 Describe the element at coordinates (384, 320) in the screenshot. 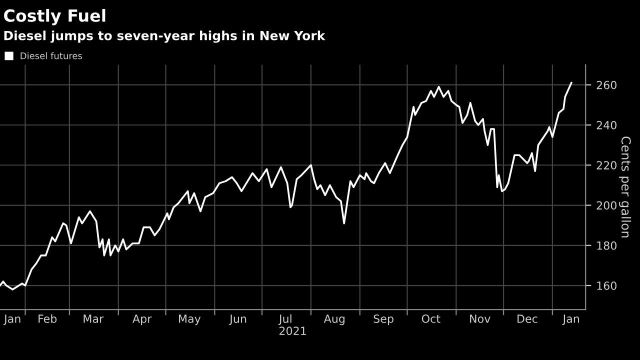

I see `x-tick-label: Sep` at that location.